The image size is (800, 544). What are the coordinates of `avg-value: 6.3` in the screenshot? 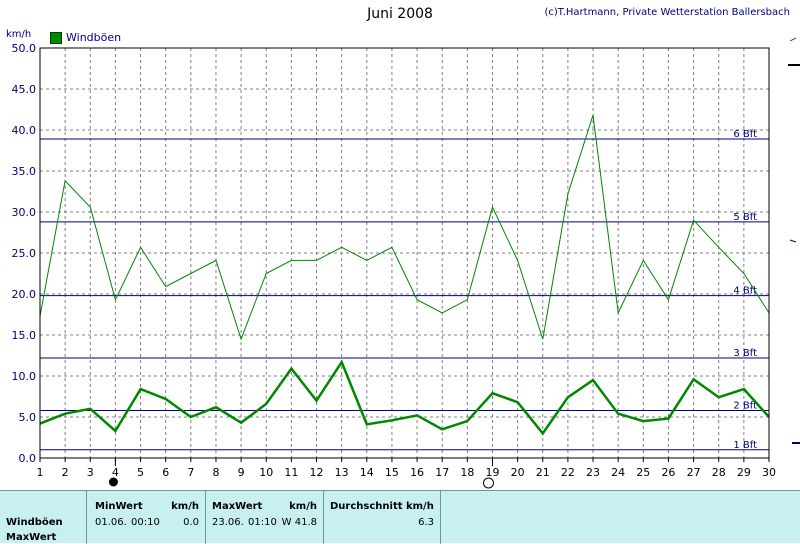 It's located at (426, 522).